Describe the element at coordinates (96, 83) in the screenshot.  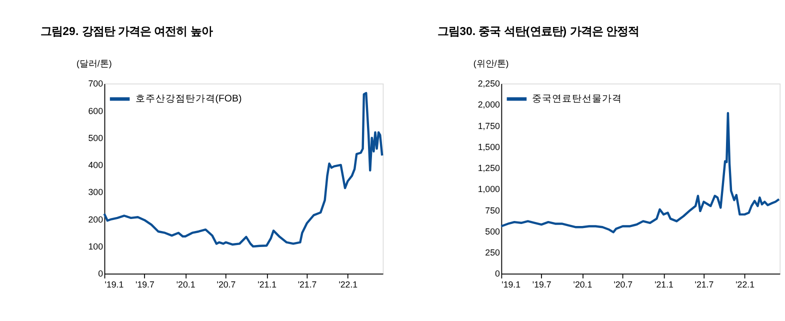
I see `y-tick-label: 700` at that location.